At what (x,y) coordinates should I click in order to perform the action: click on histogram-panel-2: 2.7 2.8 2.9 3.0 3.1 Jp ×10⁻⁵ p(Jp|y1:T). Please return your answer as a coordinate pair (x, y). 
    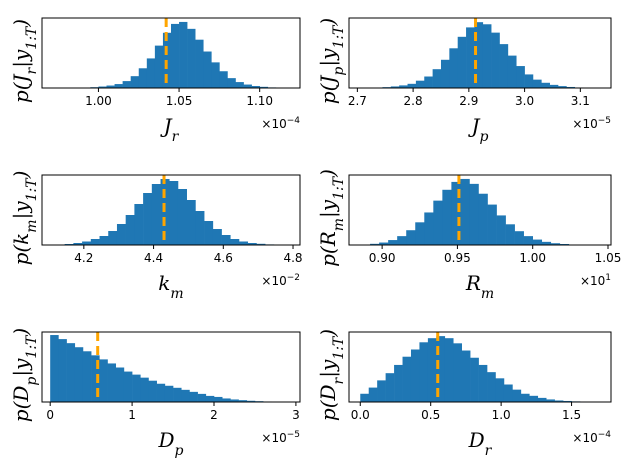
    Looking at the image, I should click on (464, 81).